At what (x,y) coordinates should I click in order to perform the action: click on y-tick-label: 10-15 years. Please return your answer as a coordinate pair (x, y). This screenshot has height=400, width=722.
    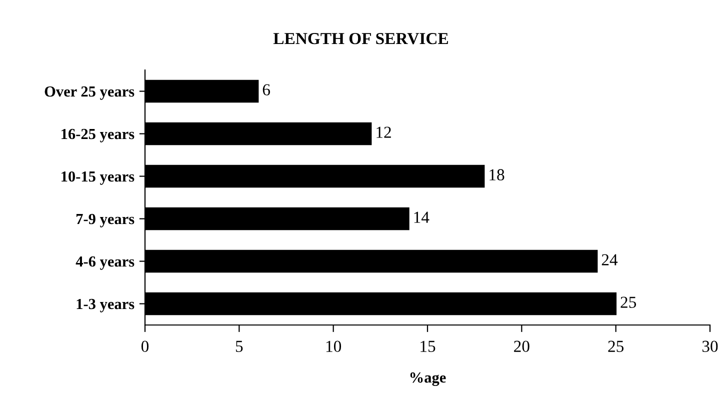
    Looking at the image, I should click on (98, 178).